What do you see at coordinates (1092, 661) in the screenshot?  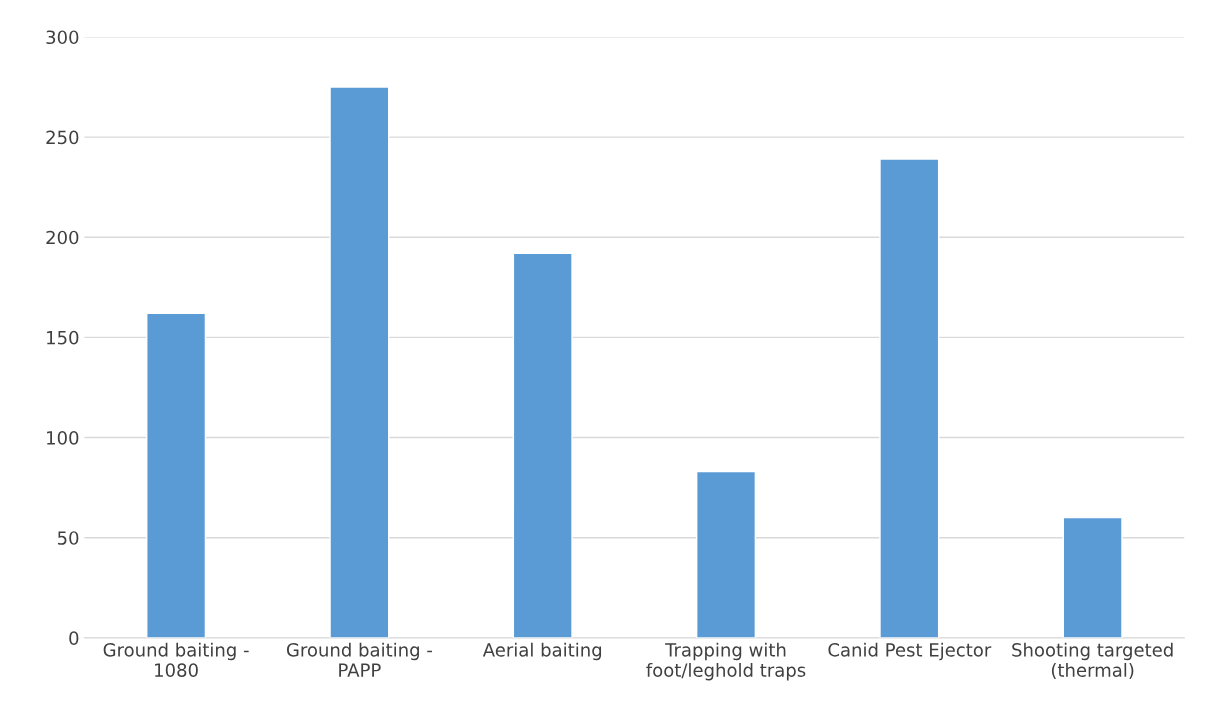 I see `x-tick-label: Shooting targeted (thermal)` at bounding box center [1092, 661].